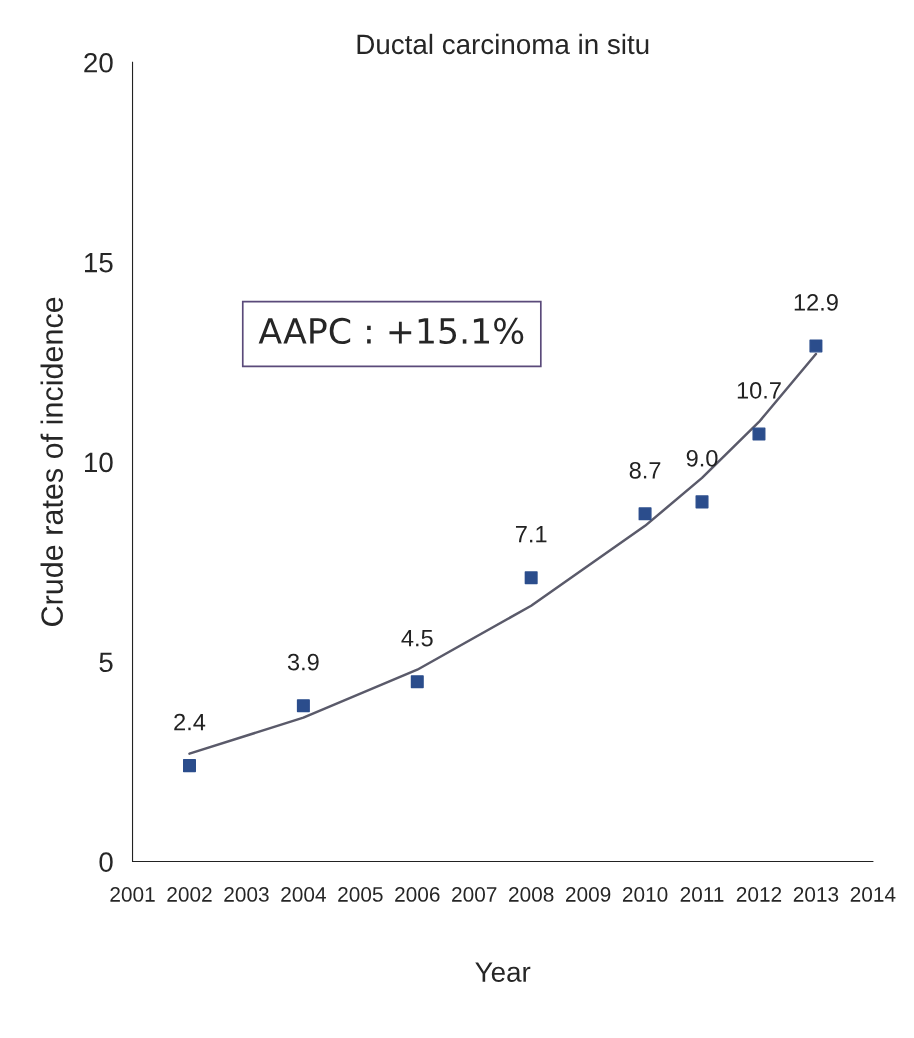  Describe the element at coordinates (645, 894) in the screenshot. I see `x-tick-label: 2010` at that location.